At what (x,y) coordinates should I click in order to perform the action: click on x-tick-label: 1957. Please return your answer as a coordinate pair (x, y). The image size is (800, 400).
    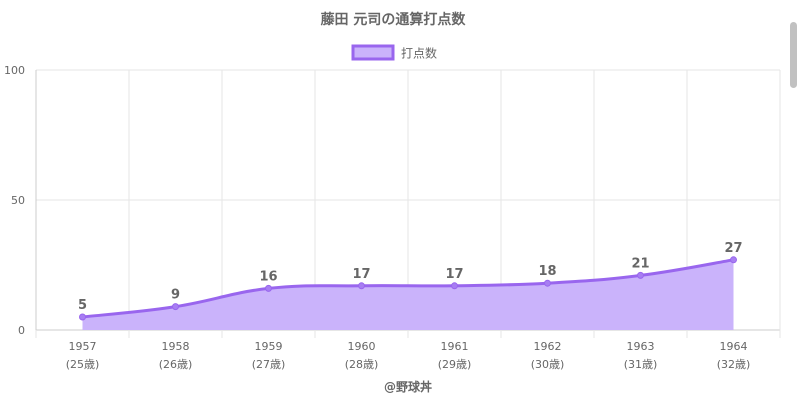
    Looking at the image, I should click on (83, 346).